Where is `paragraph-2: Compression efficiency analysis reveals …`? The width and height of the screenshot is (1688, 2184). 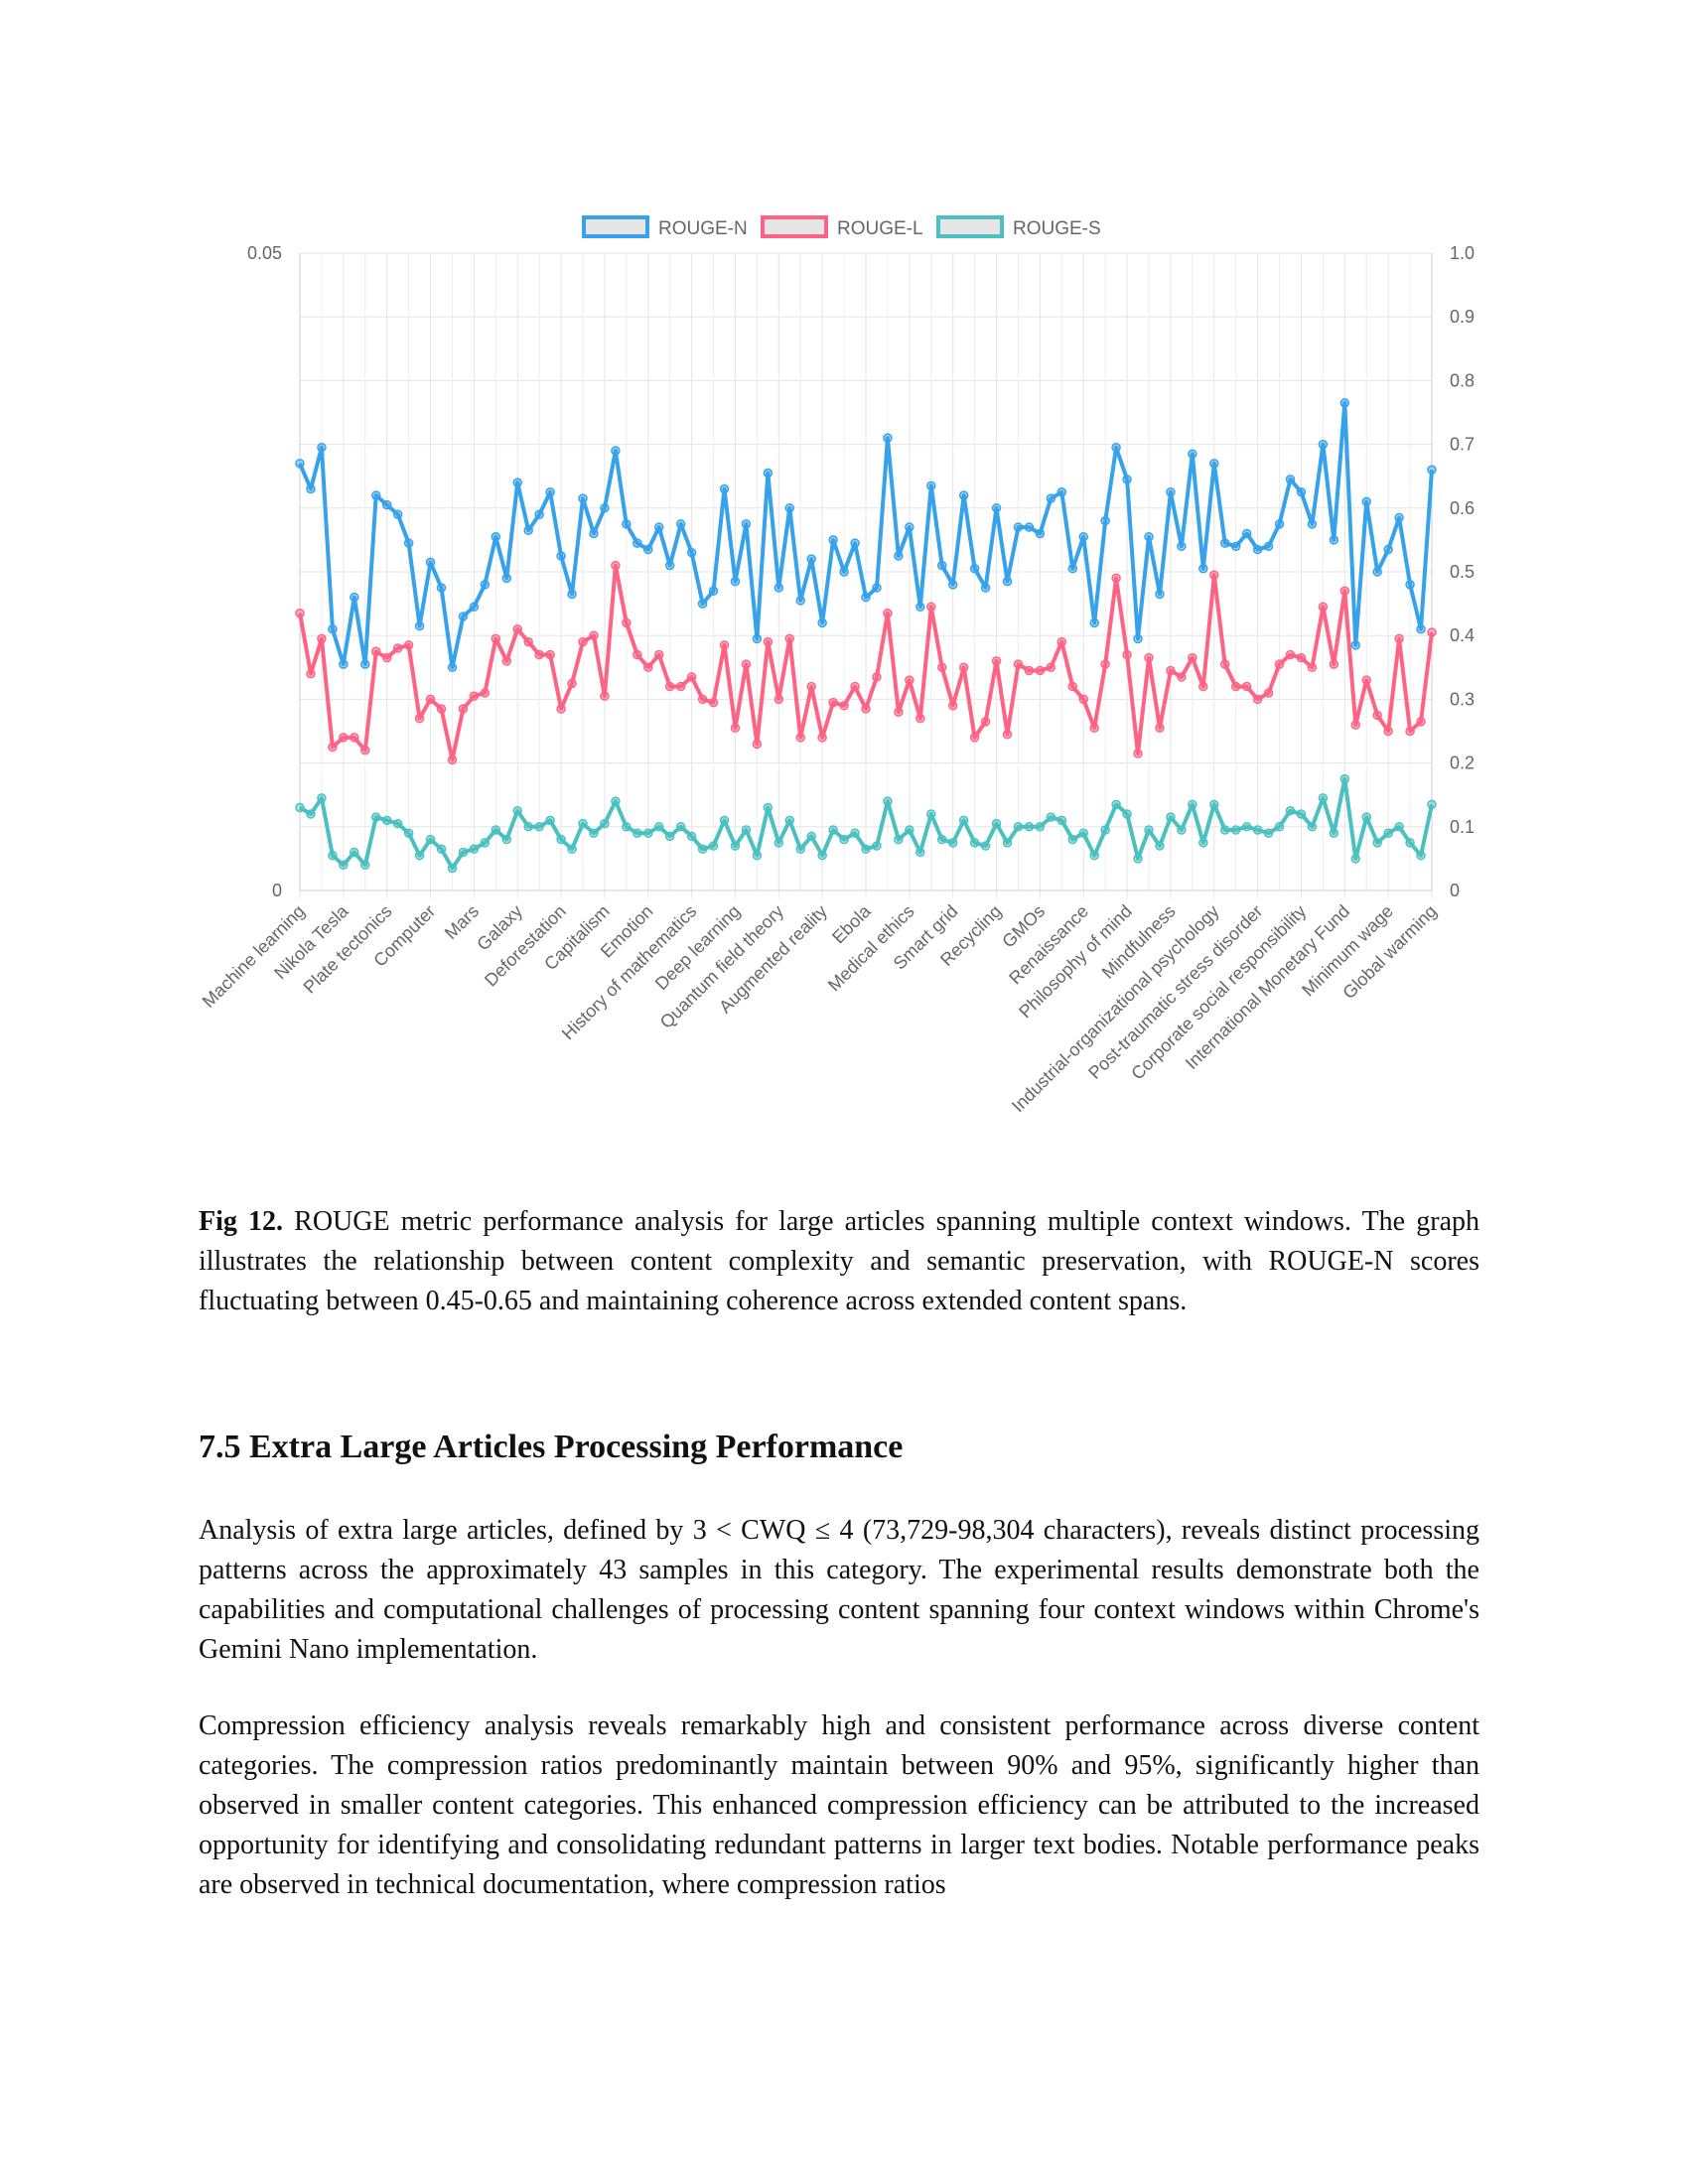
paragraph-2: Compression efficiency analysis reveals … is located at coordinates (839, 1805).